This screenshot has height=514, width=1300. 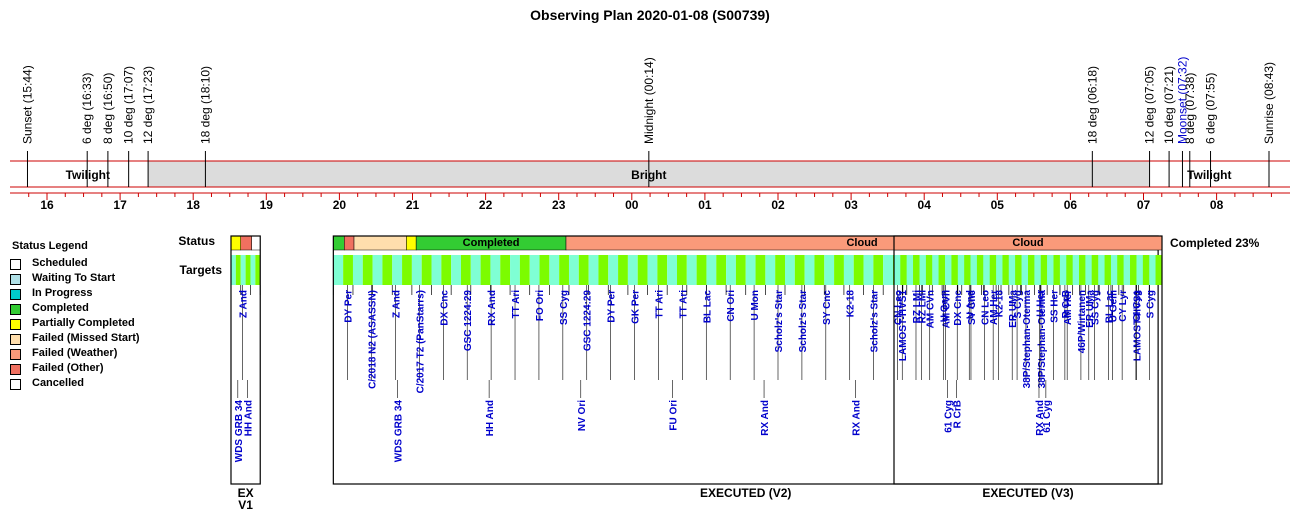 I want to click on target-label: S Cyg, so click(x=1018, y=304).